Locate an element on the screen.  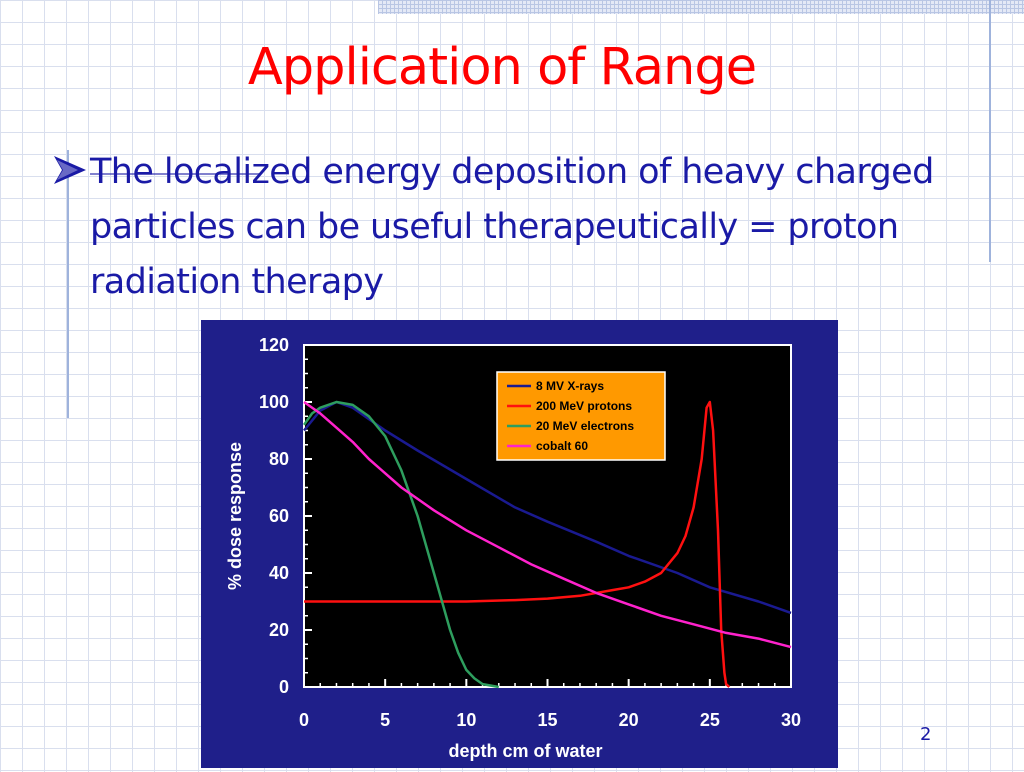
legend-label-4: cobalt 60 is located at coordinates (562, 446).